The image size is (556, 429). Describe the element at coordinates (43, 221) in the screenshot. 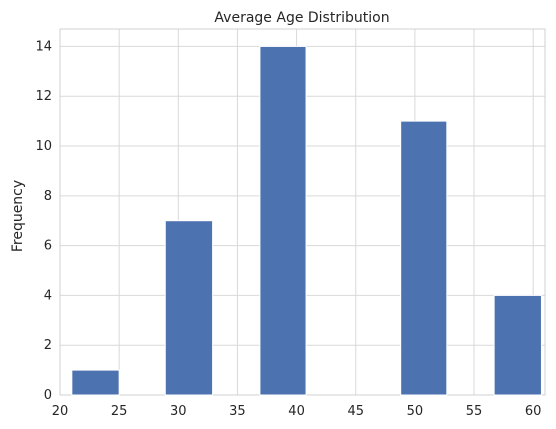

I see `y-axis-ticks: 0 2 4 6 8 10 12 14` at that location.